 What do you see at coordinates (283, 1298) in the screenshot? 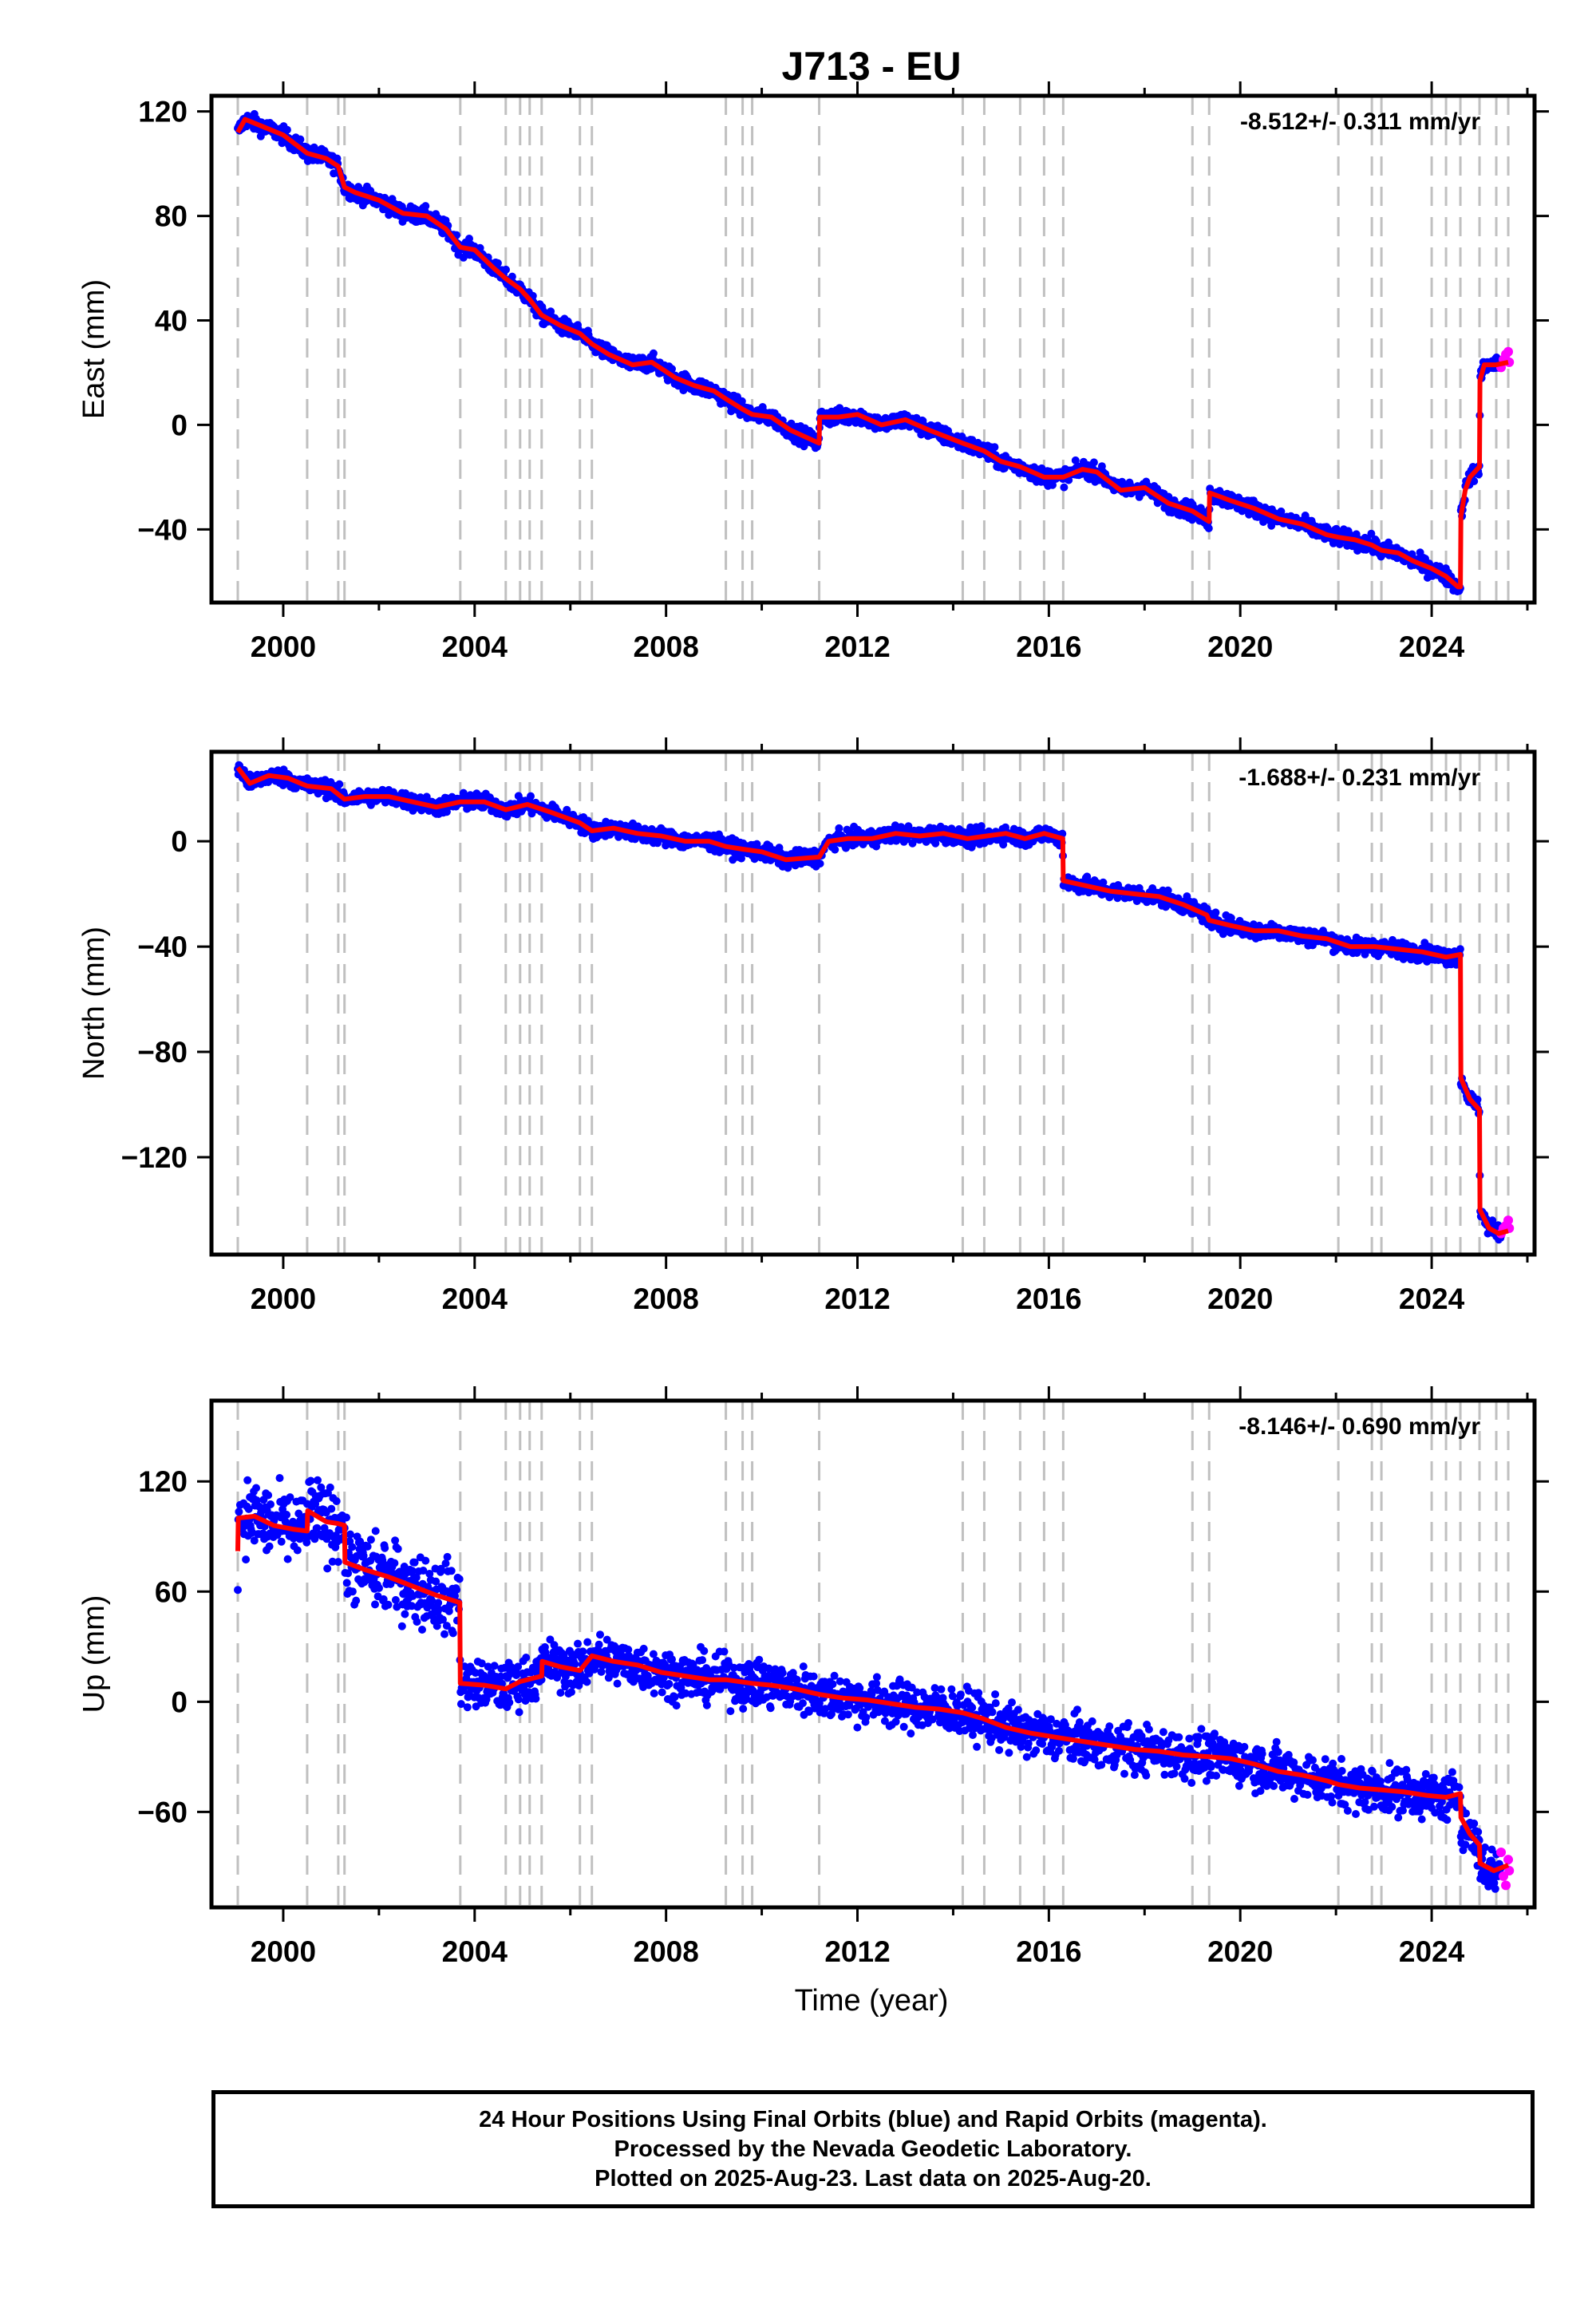
I see `north-xtick-label: 2000` at bounding box center [283, 1298].